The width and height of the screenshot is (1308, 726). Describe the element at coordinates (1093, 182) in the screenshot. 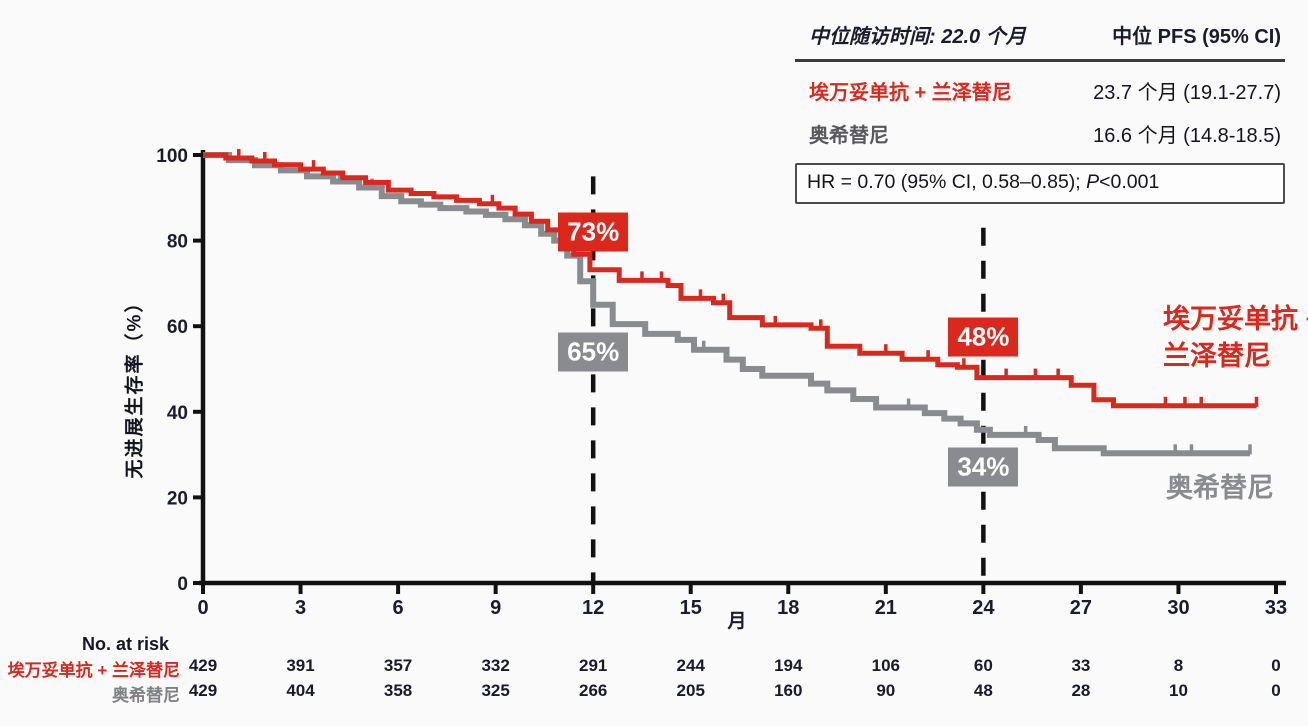

I see `hr-p-italic: P` at that location.